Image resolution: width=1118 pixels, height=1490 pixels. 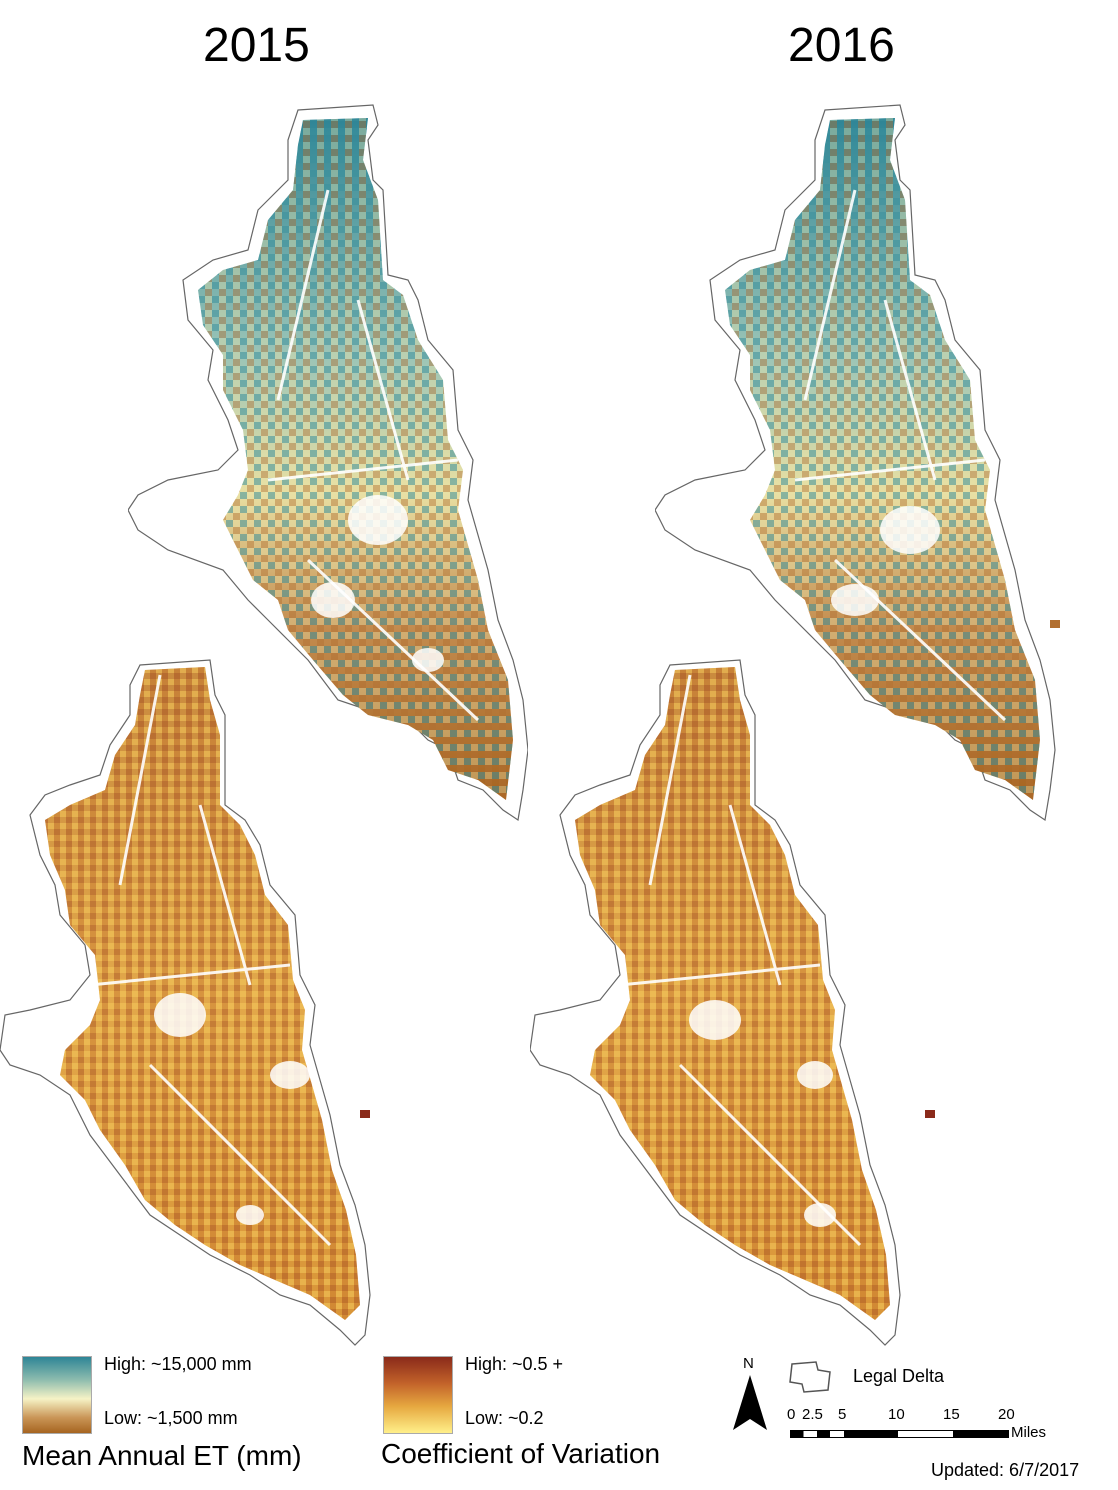 What do you see at coordinates (896, 1414) in the screenshot?
I see `scale-tick-label: 10` at bounding box center [896, 1414].